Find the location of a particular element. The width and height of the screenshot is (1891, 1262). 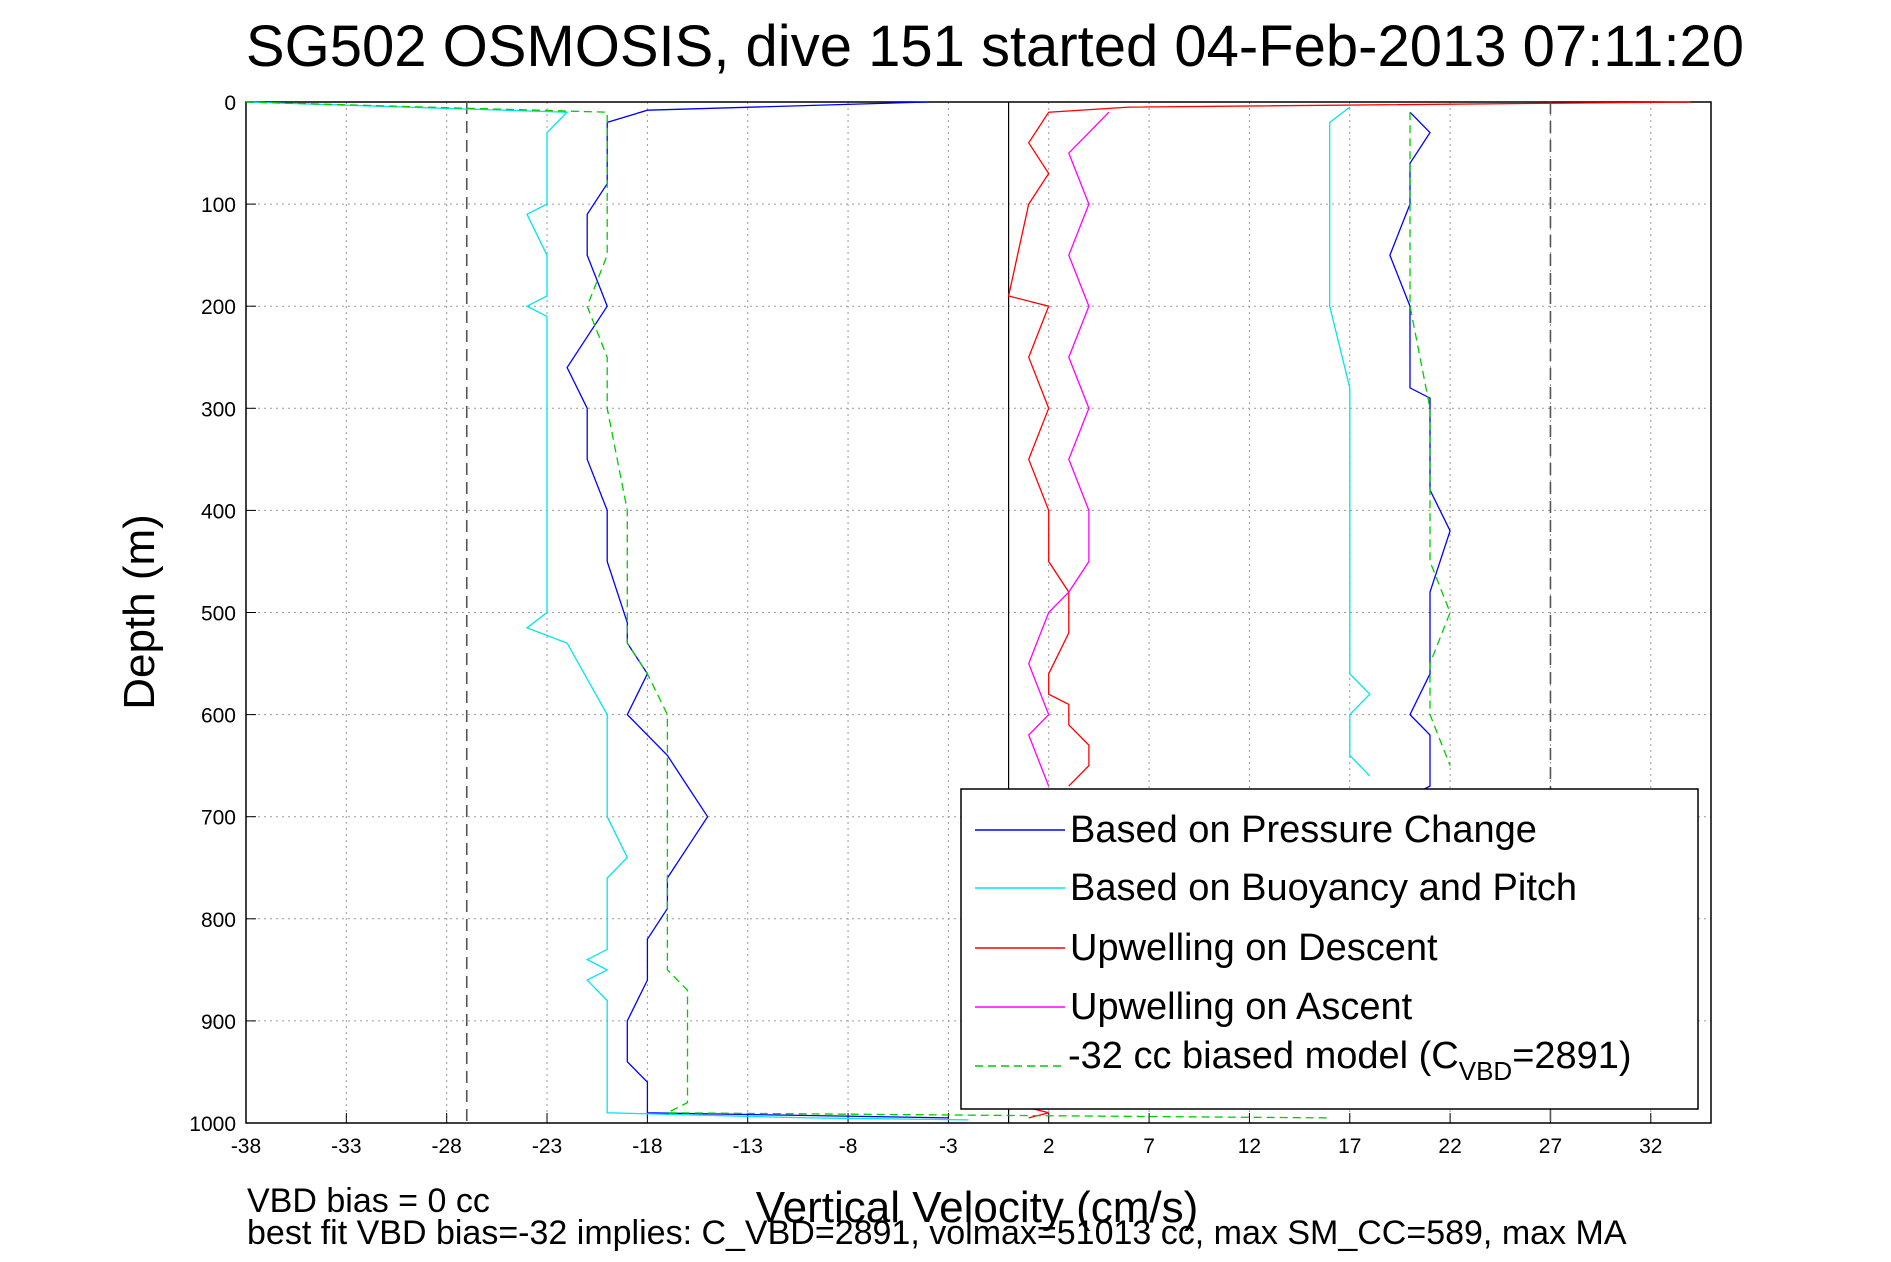

legend-model-prefix: -32 cc biased model (C is located at coordinates (1263, 1056).